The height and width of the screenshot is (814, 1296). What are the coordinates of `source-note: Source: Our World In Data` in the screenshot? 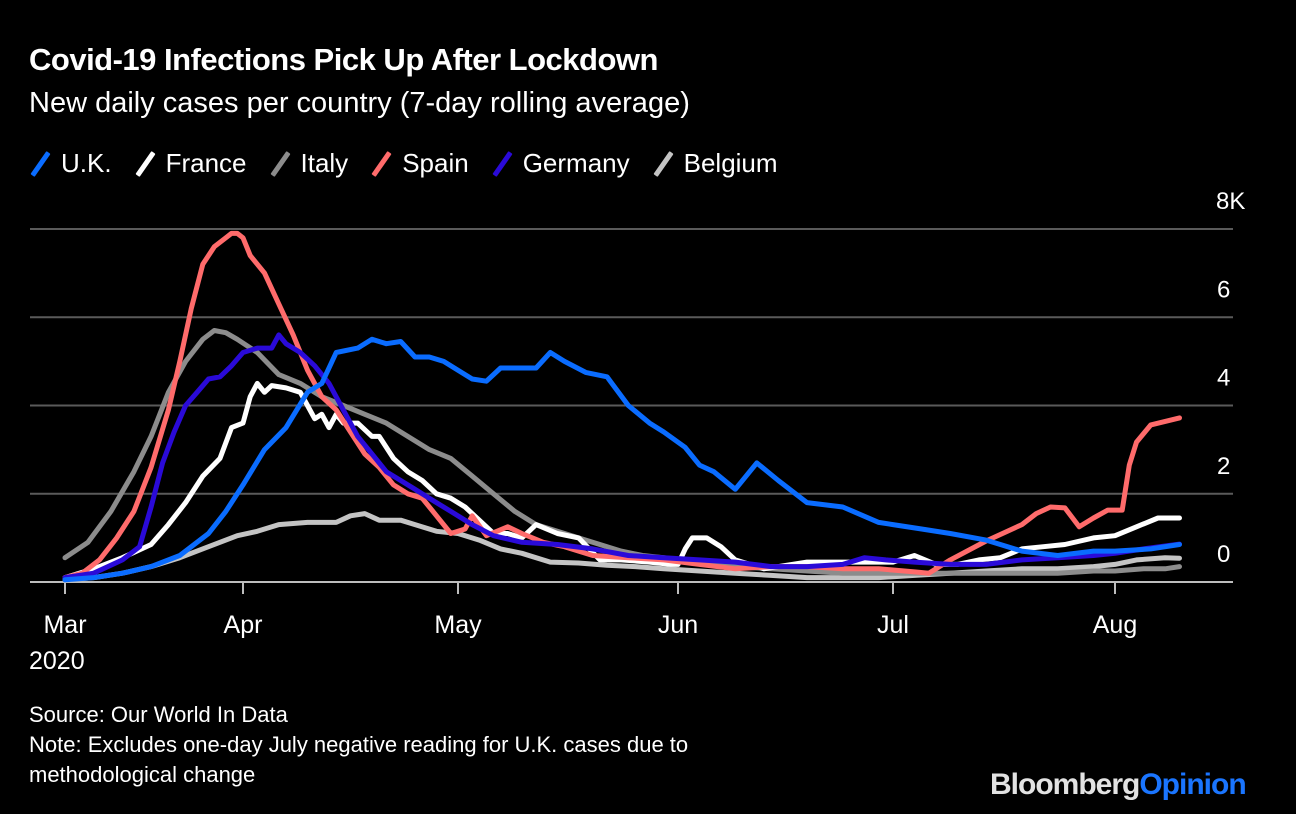 It's located at (158, 714).